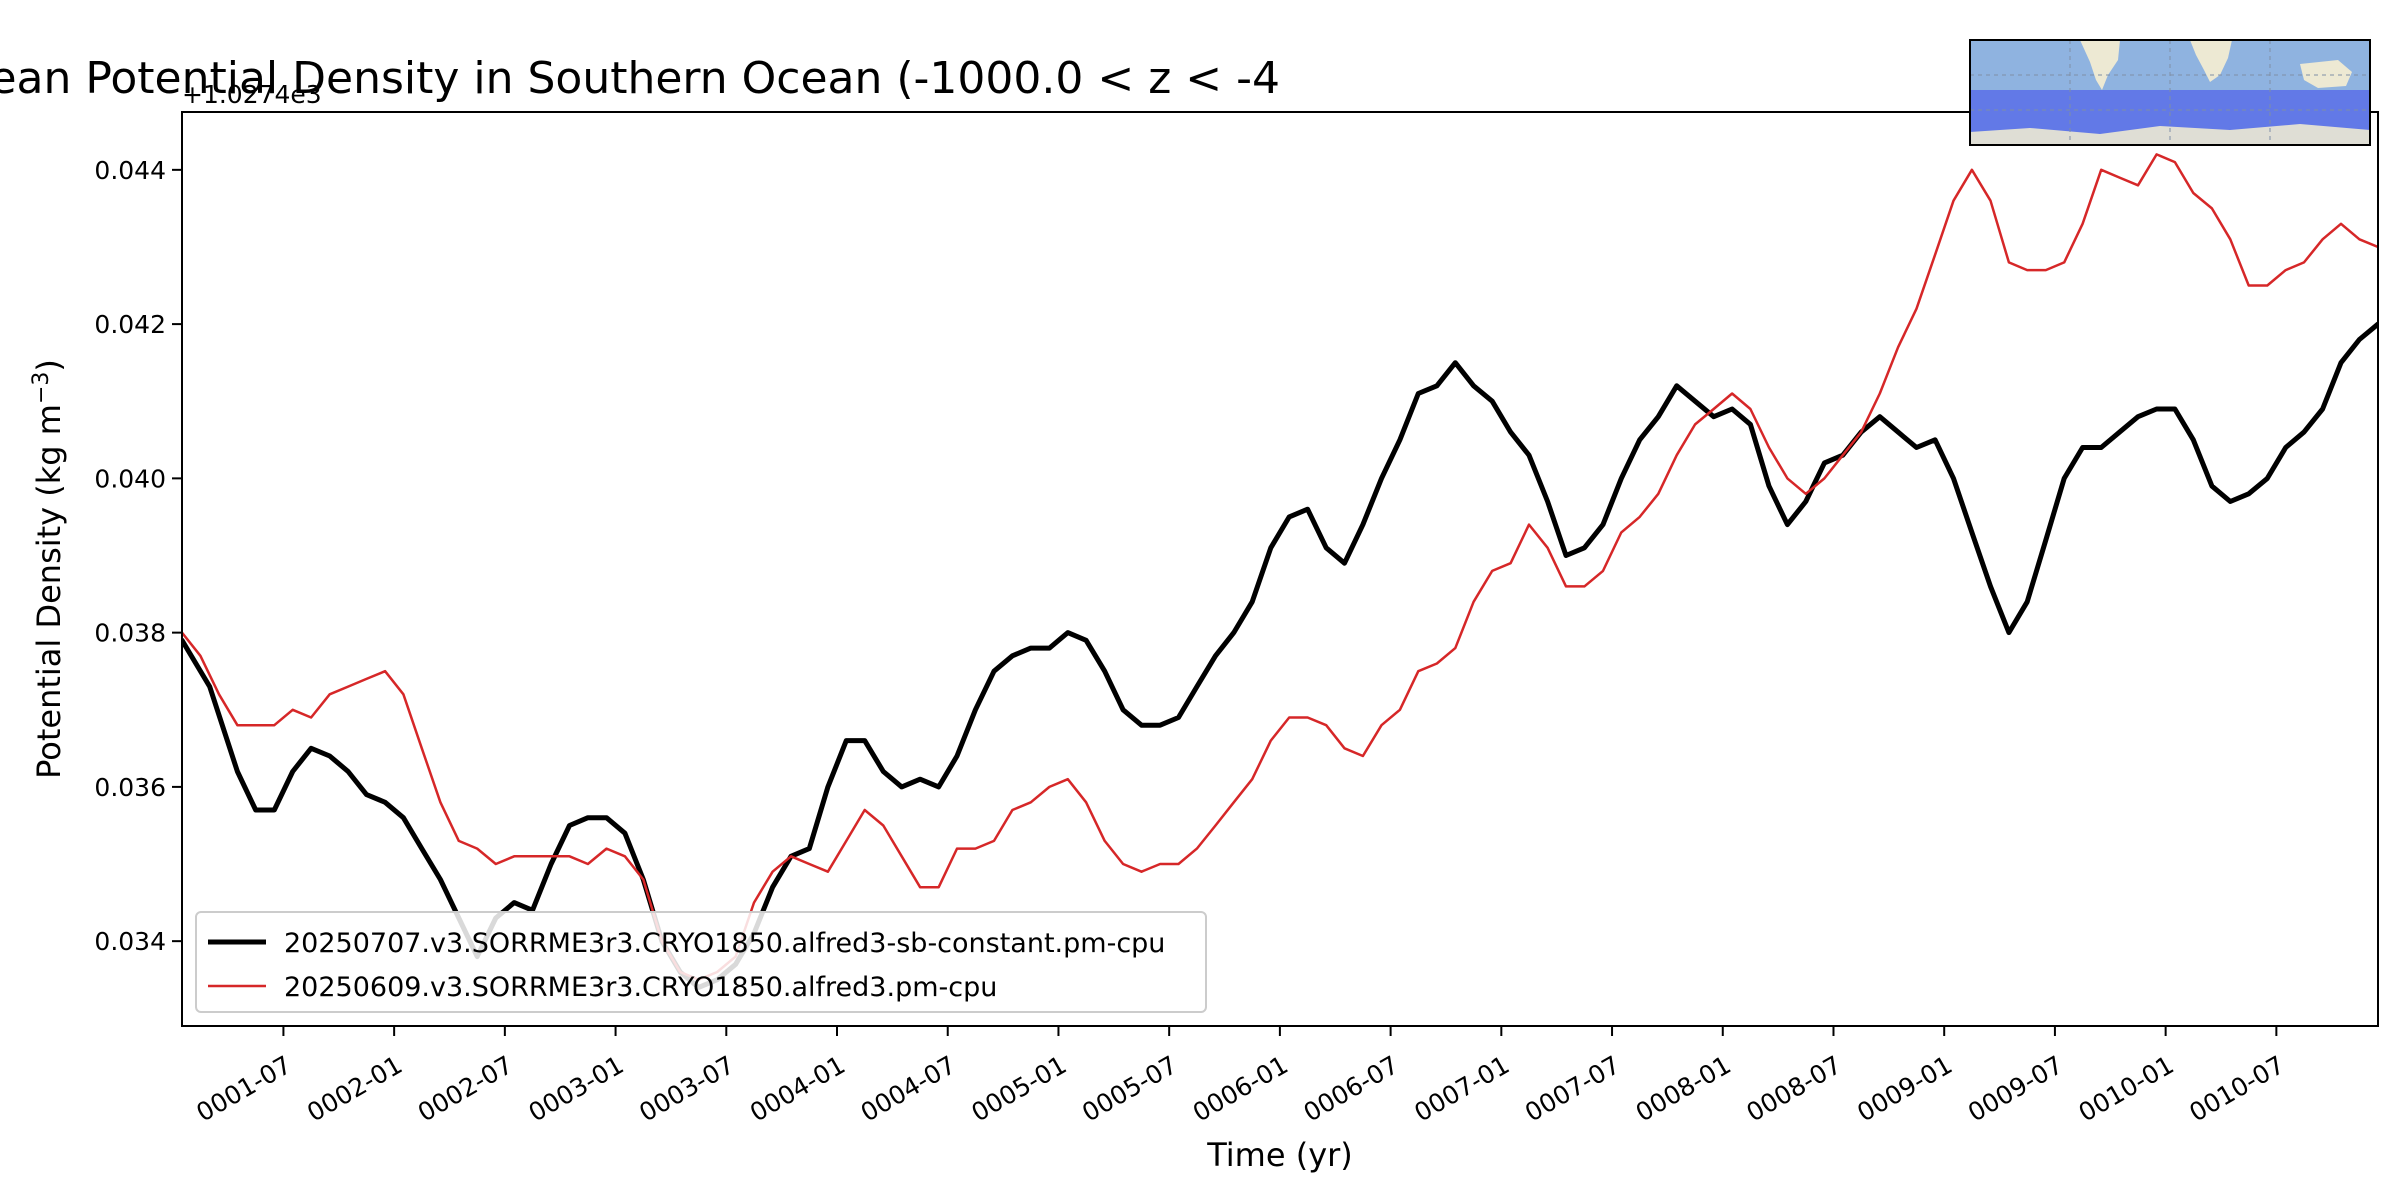 This screenshot has height=1200, width=2400. What do you see at coordinates (1240, 1088) in the screenshot?
I see `x-tick-label: 0006-01` at bounding box center [1240, 1088].